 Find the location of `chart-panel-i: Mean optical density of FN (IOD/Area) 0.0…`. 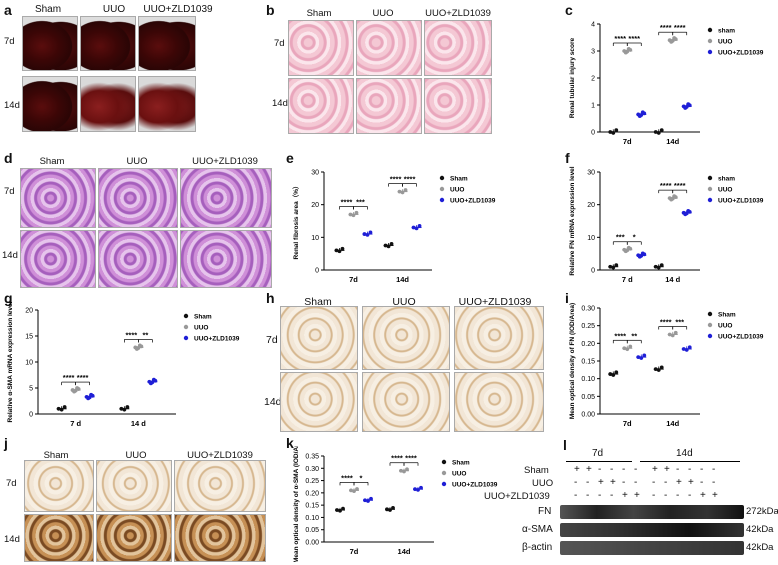

chart-panel-i: Mean optical density of FN (IOD/Area) 0.0… is located at coordinates (666, 365).